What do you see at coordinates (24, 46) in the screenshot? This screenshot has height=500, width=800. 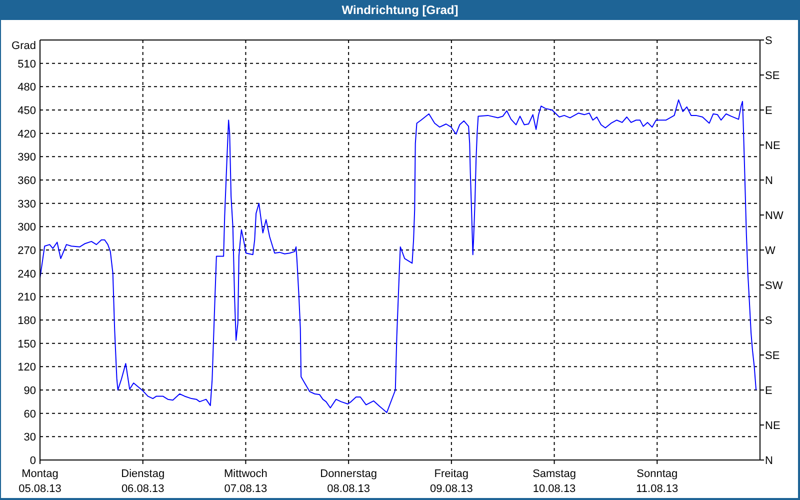 I see `y-axis-title: Grad` at bounding box center [24, 46].